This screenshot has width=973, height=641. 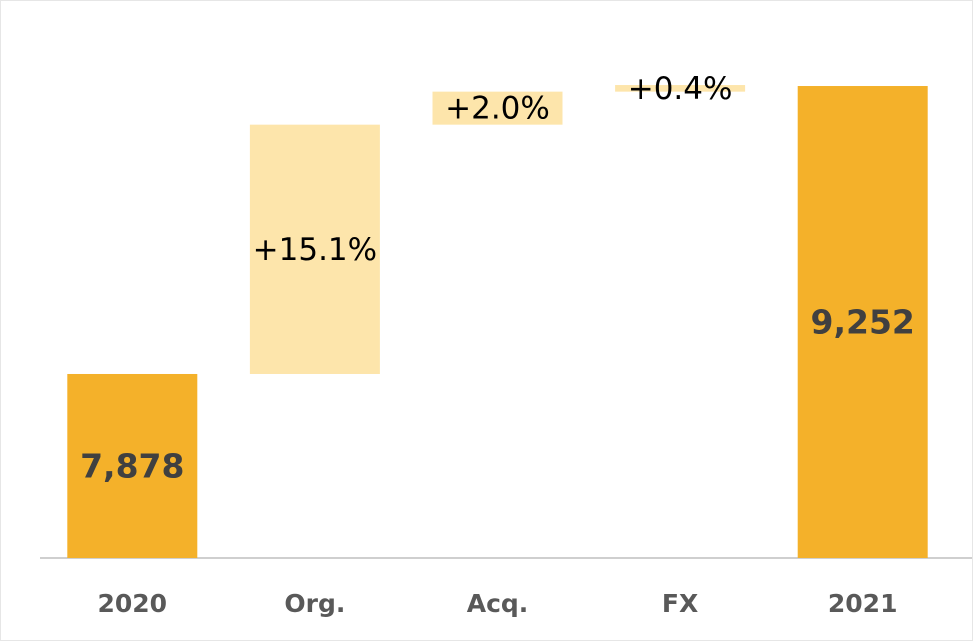 I want to click on data-label: +2.0%, so click(x=497, y=109).